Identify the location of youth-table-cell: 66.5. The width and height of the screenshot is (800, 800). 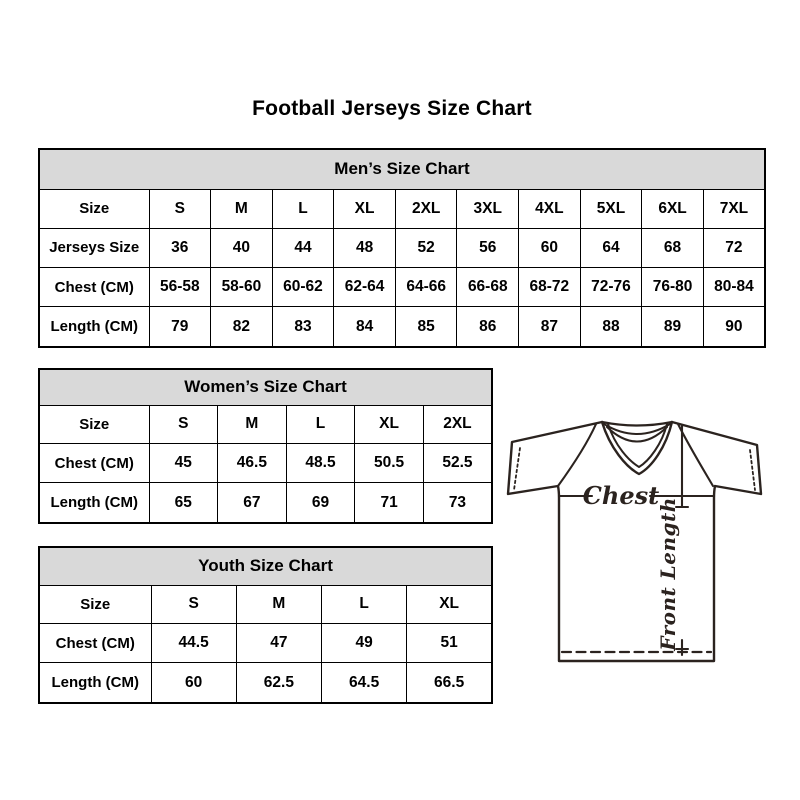
(449, 683).